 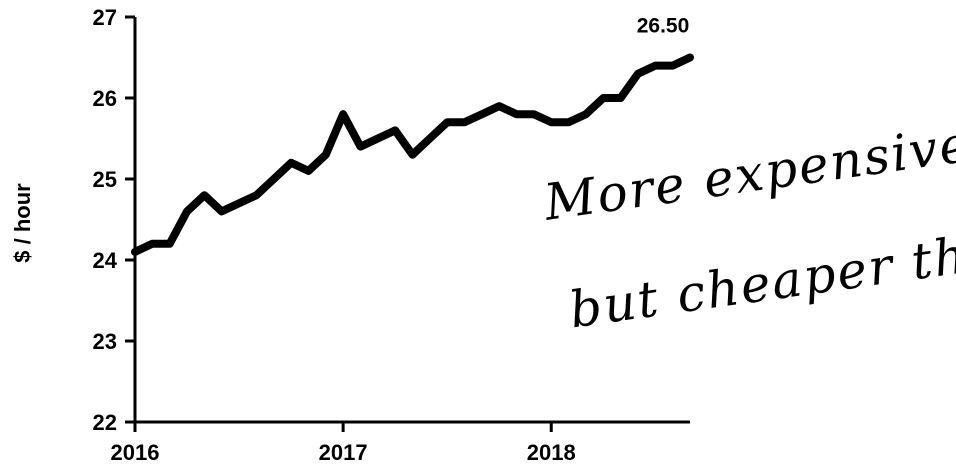 I want to click on y-tick-label: 24, so click(x=105, y=260).